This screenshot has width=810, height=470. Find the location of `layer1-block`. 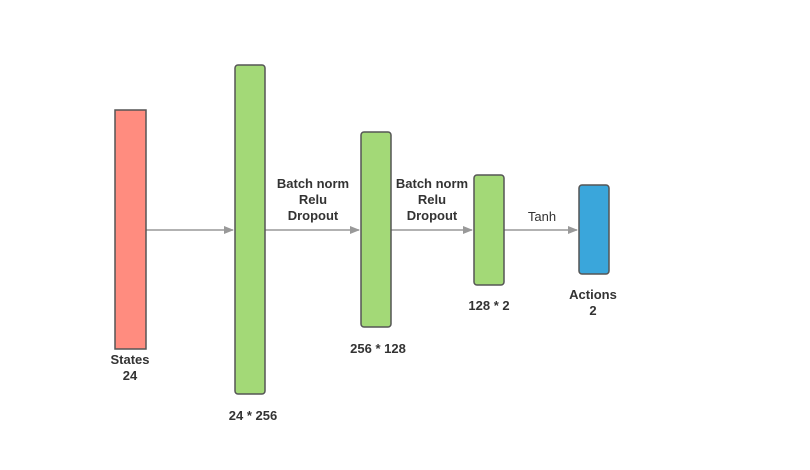

layer1-block is located at coordinates (250, 229).